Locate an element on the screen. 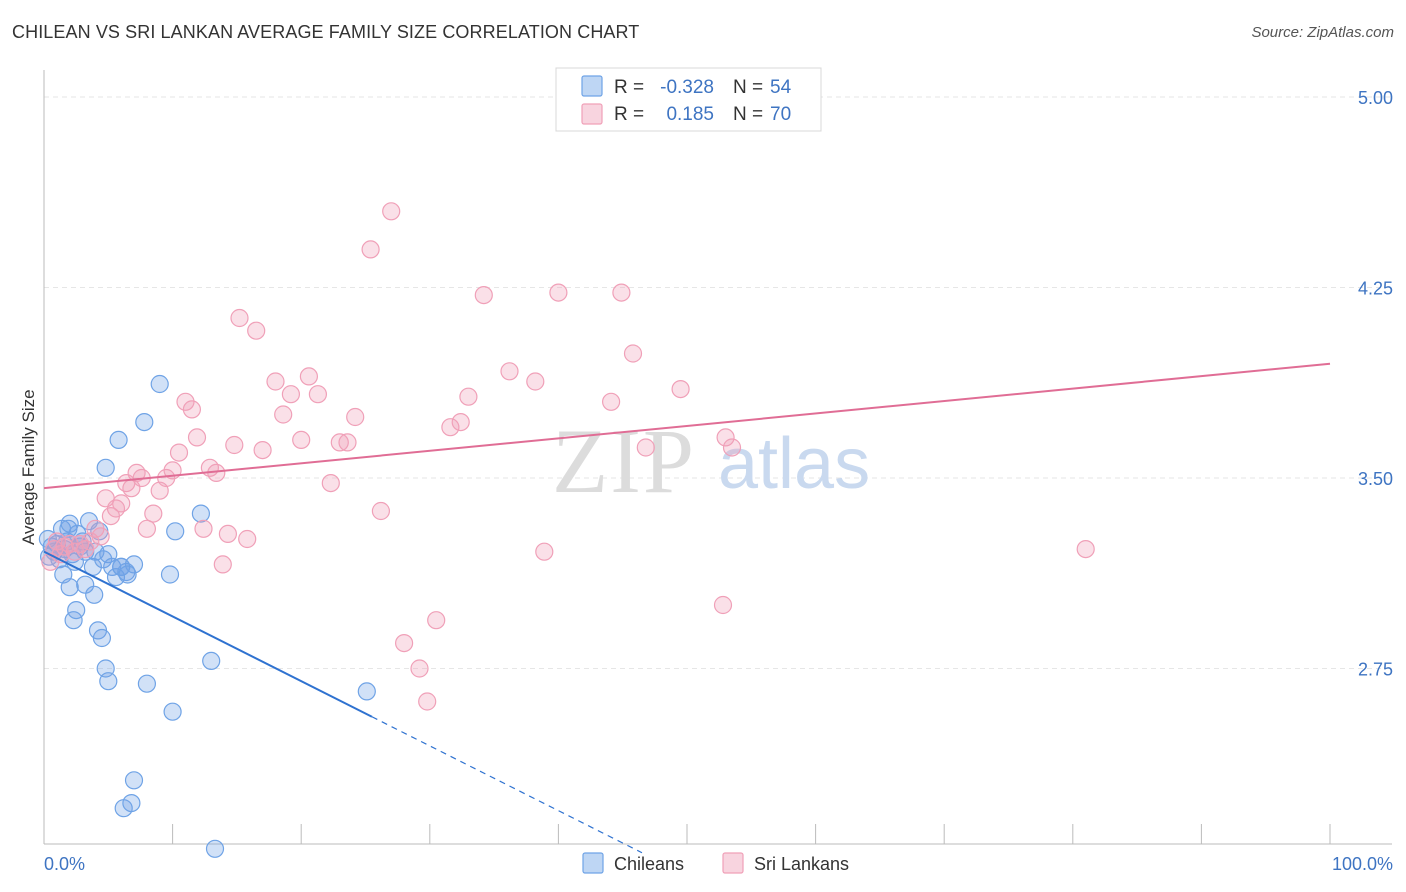 The width and height of the screenshot is (1406, 892). watermark: ZIP atlas is located at coordinates (711, 461).